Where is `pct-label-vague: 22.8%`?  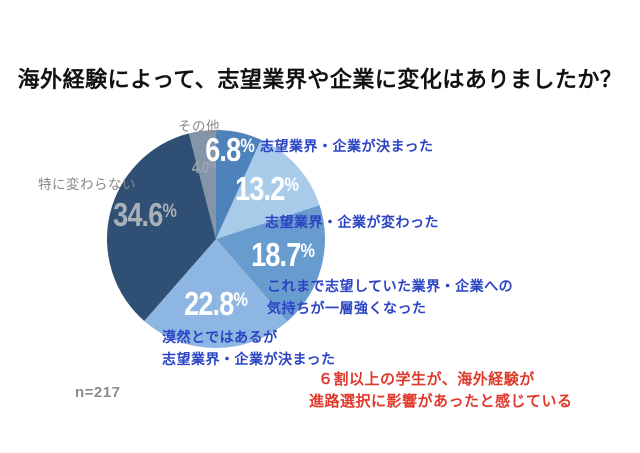 pct-label-vague: 22.8% is located at coordinates (216, 303).